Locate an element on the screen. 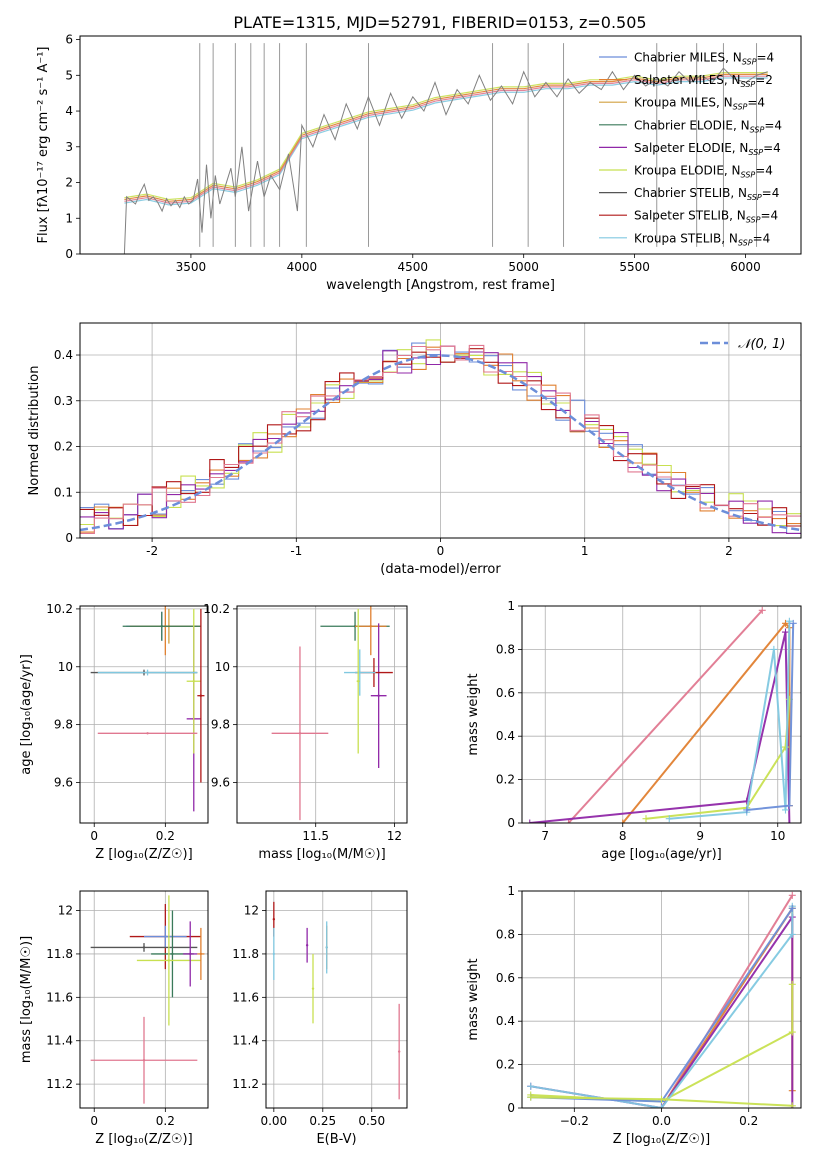 The width and height of the screenshot is (819, 1170). y-tick-label: 5 is located at coordinates (69, 75).